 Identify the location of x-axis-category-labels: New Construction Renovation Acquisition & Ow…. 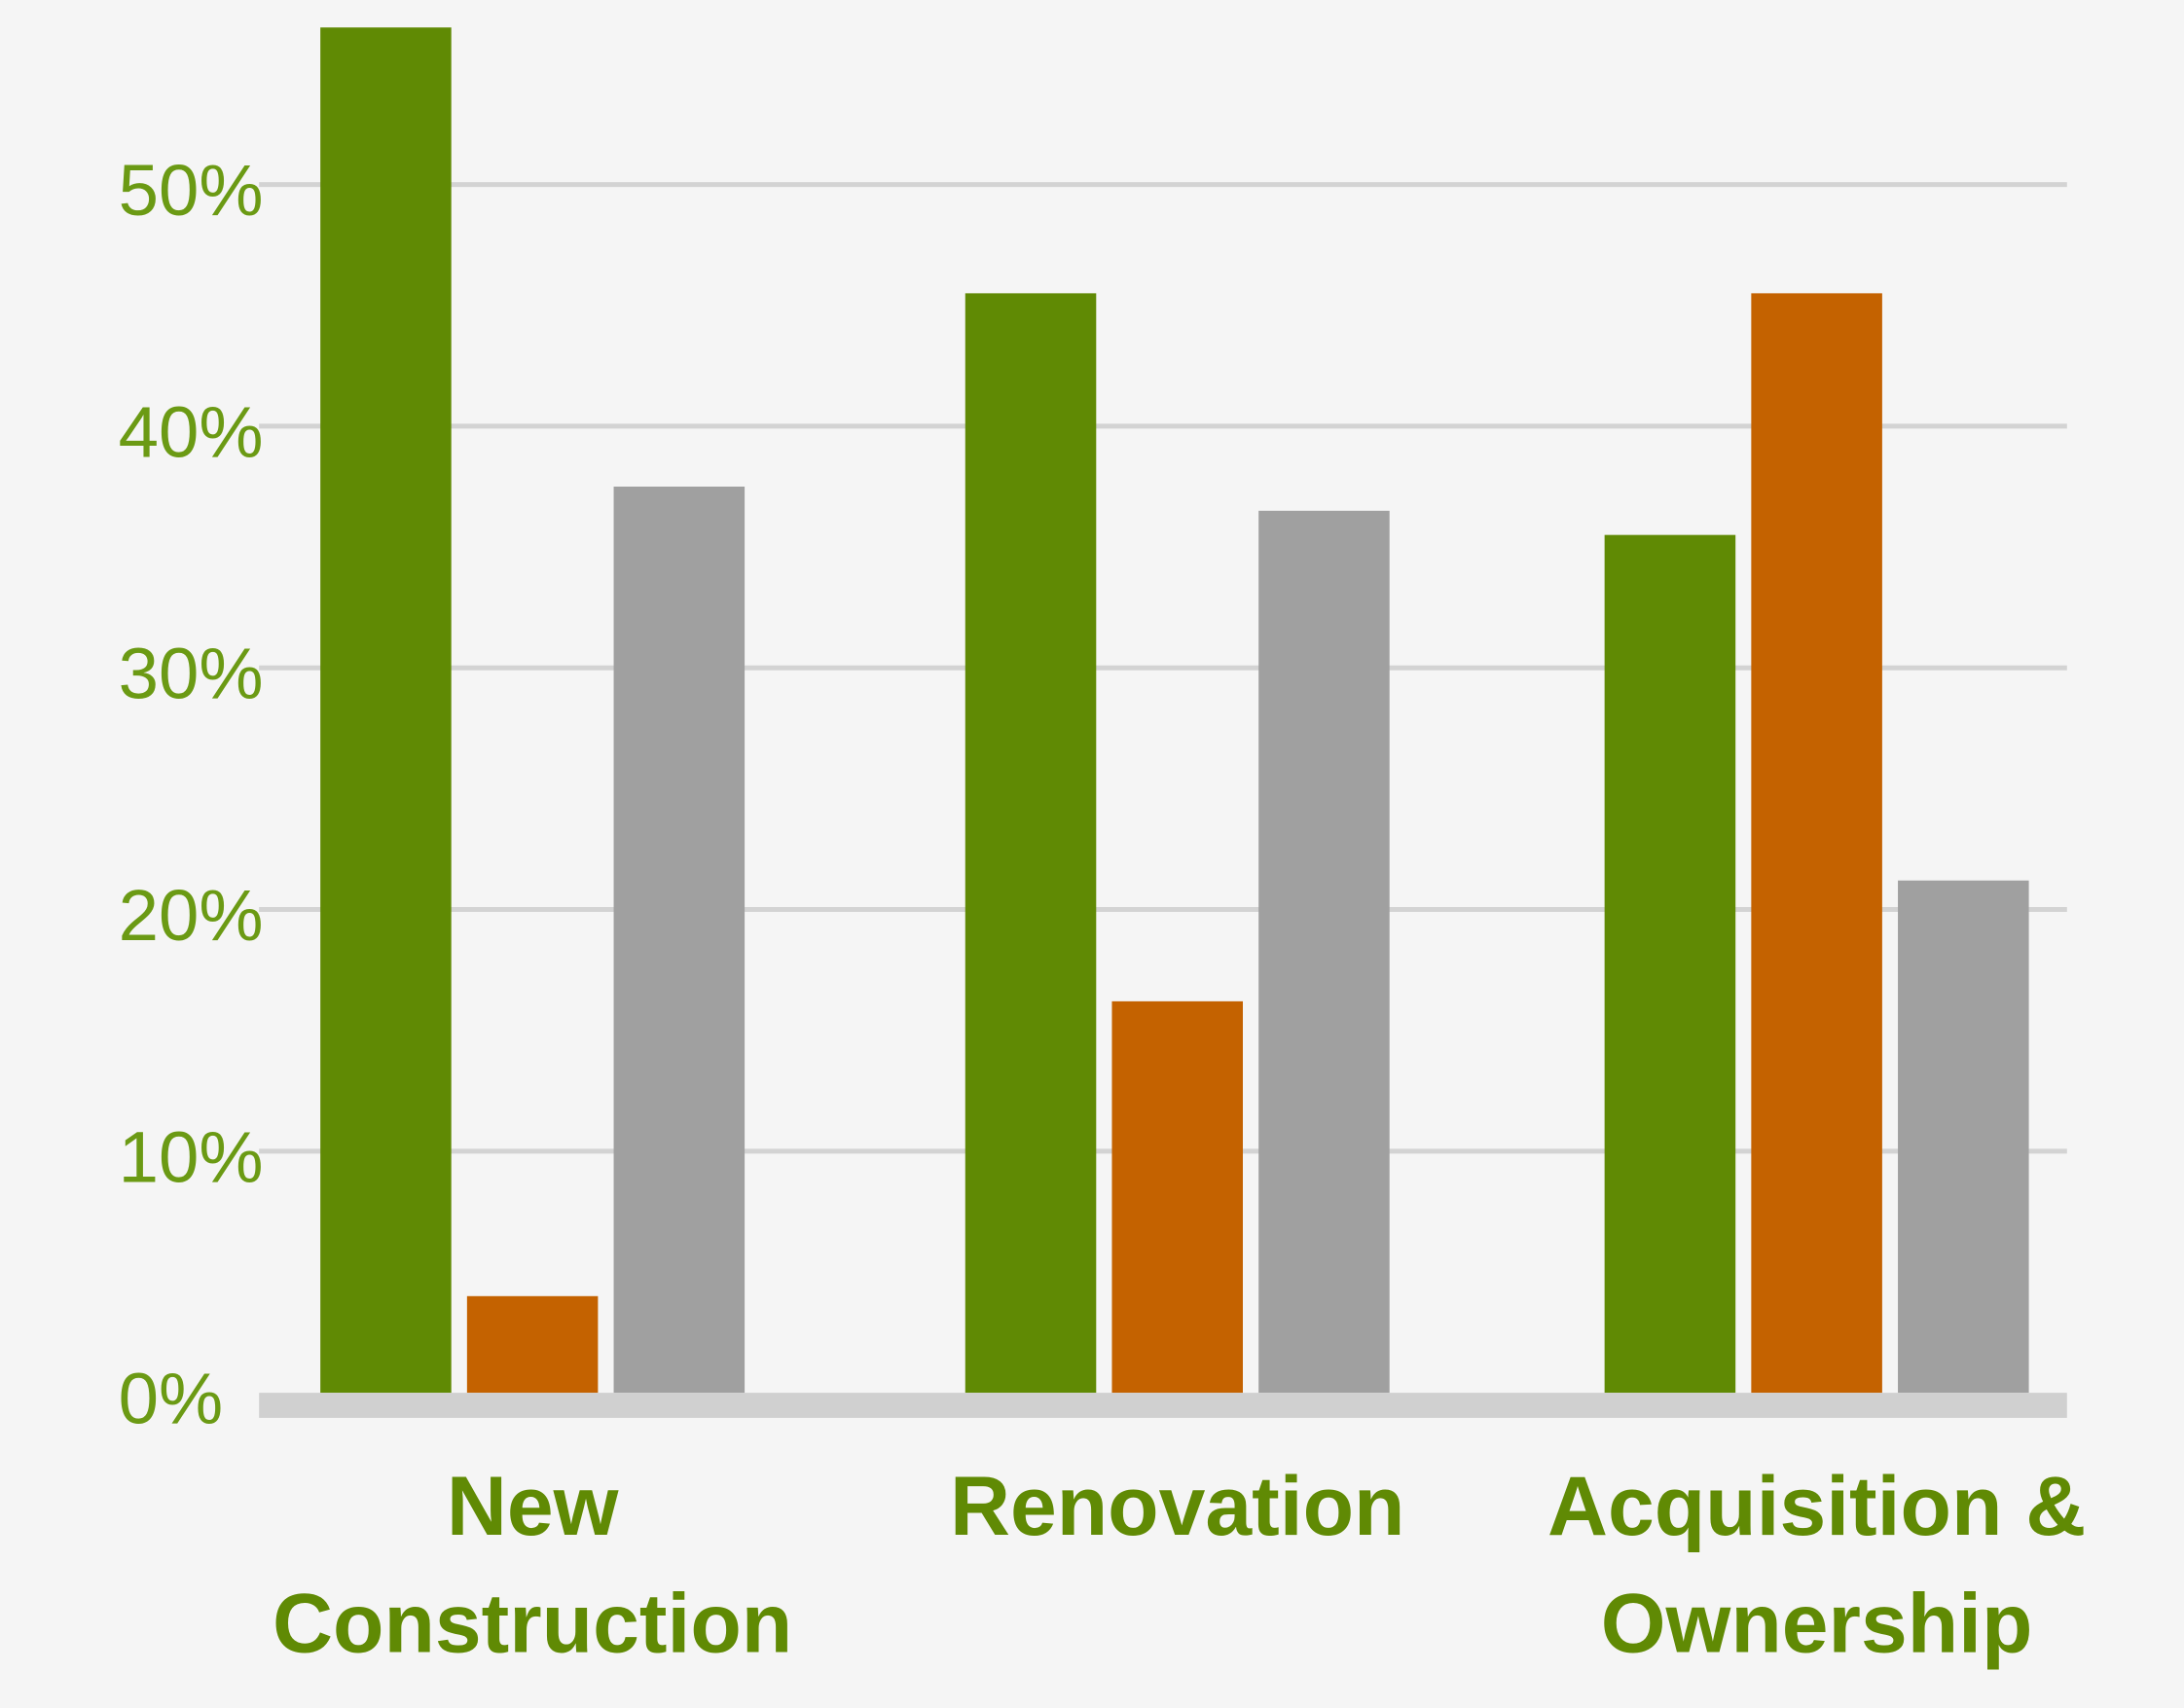
(1179, 1565).